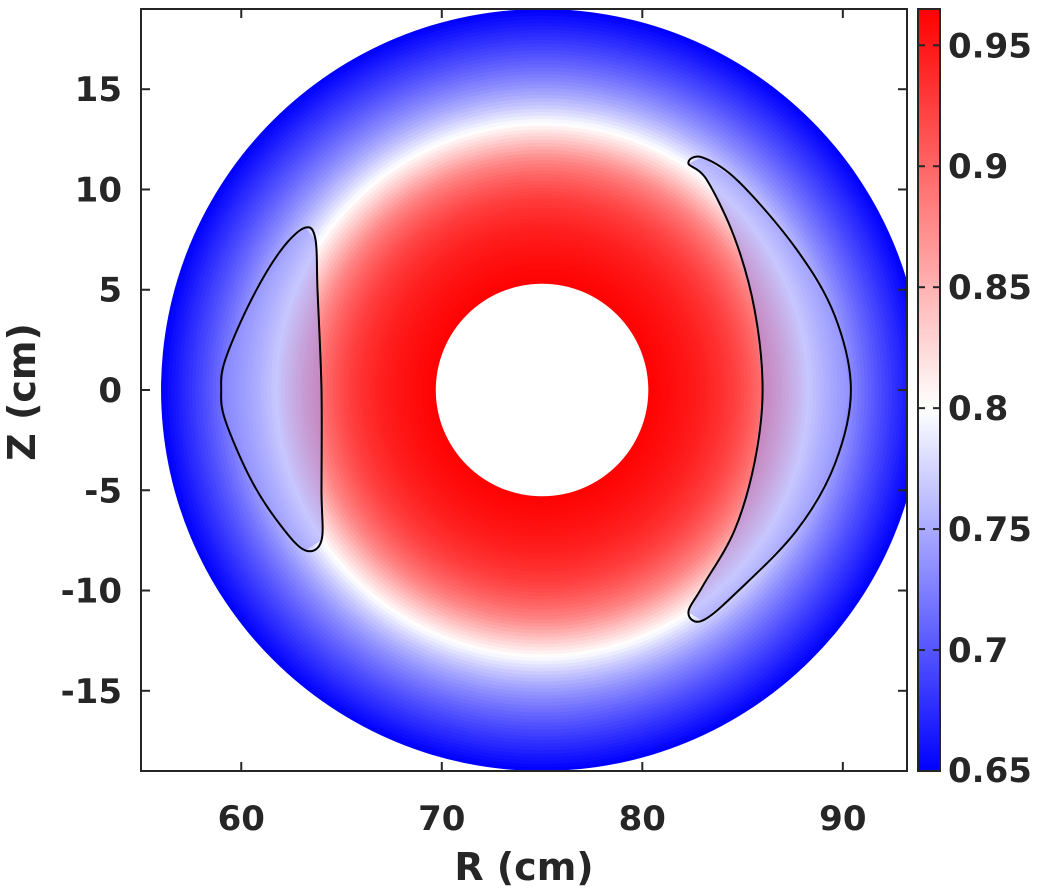  Describe the element at coordinates (98, 90) in the screenshot. I see `y-tick-label: 15` at that location.